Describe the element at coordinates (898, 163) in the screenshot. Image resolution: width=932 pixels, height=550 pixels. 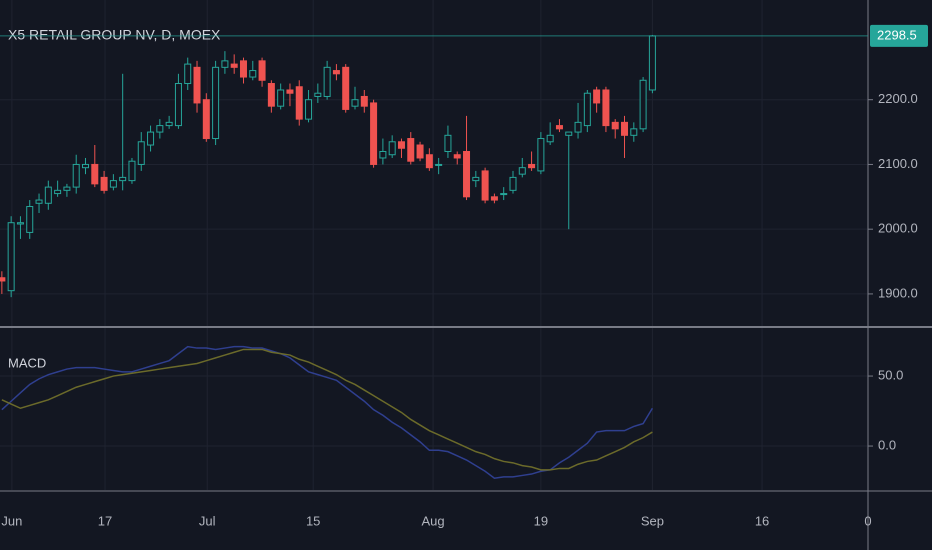
I see `y-tick-label: 2100.0` at that location.